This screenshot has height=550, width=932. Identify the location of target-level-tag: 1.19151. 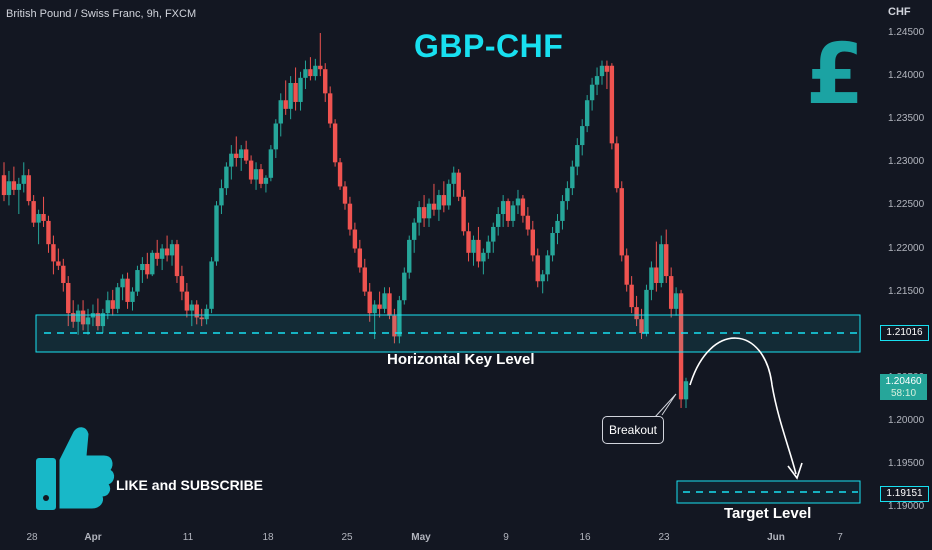
(904, 494).